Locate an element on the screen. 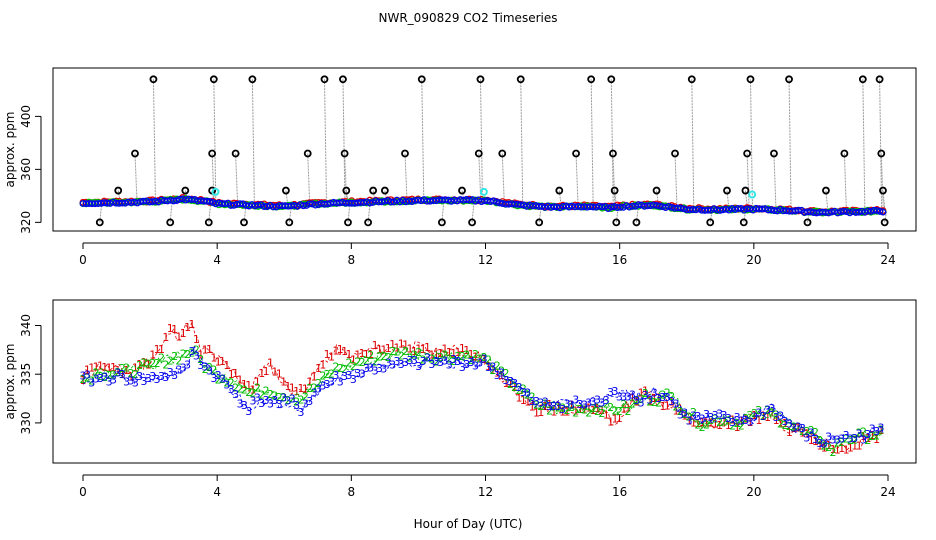 This screenshot has height=540, width=936. y-tick-label: 400 is located at coordinates (26, 116).